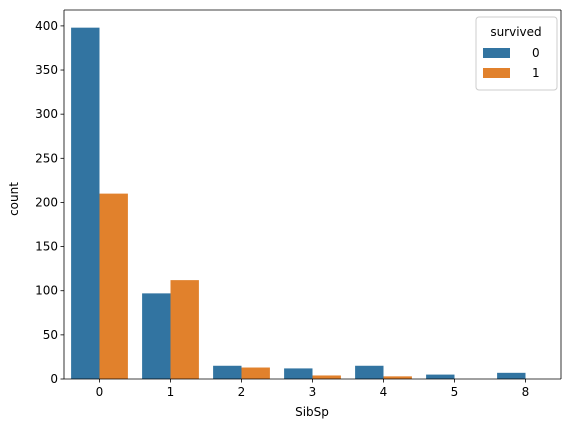  I want to click on y-tick-label: 200, so click(46, 202).